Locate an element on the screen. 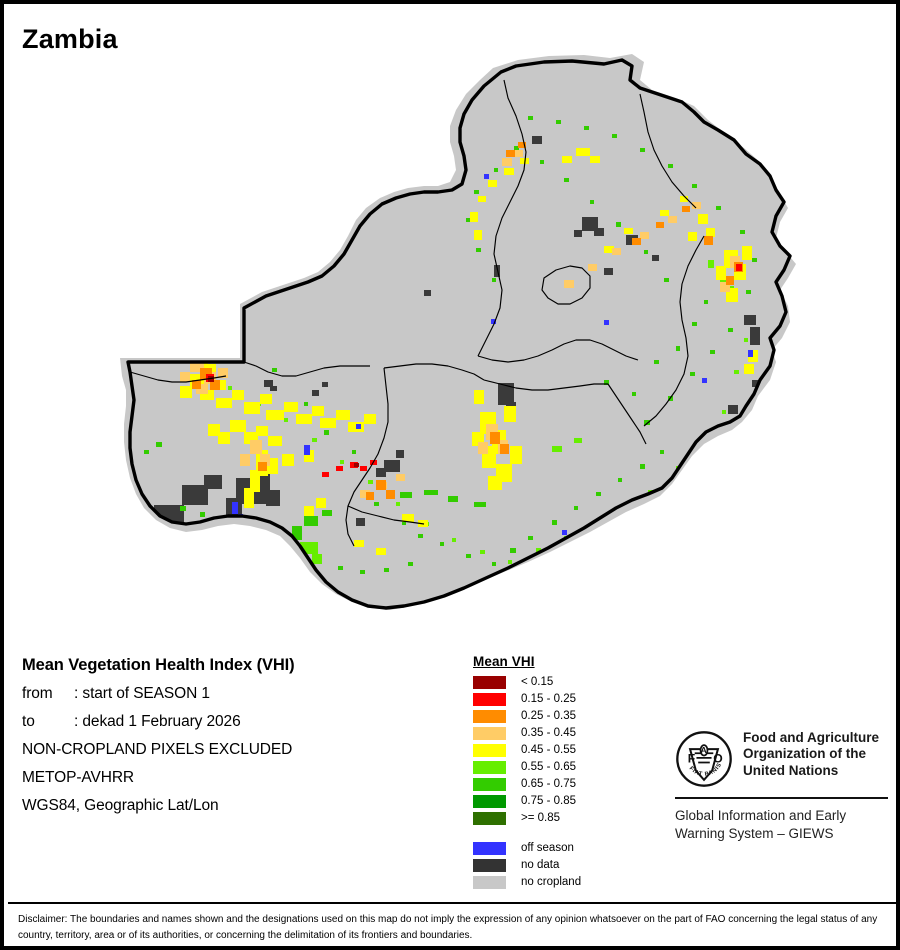 This screenshot has width=900, height=950. info-row-projection: WGS84, Geographic Lat/Lon is located at coordinates (120, 805).